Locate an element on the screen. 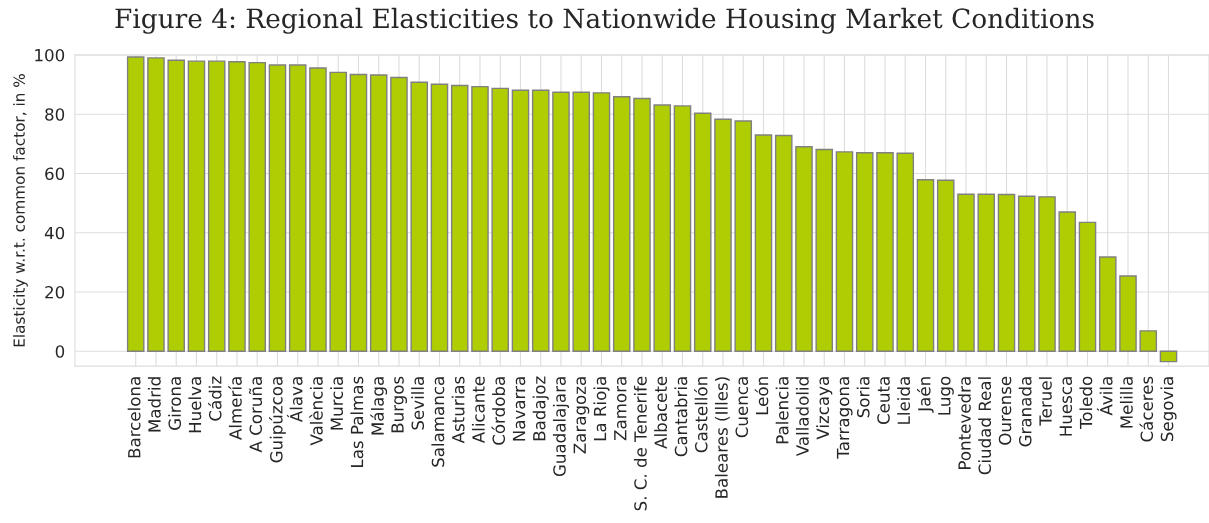 The width and height of the screenshot is (1209, 523). x-tick-label: Pontevedra is located at coordinates (964, 423).